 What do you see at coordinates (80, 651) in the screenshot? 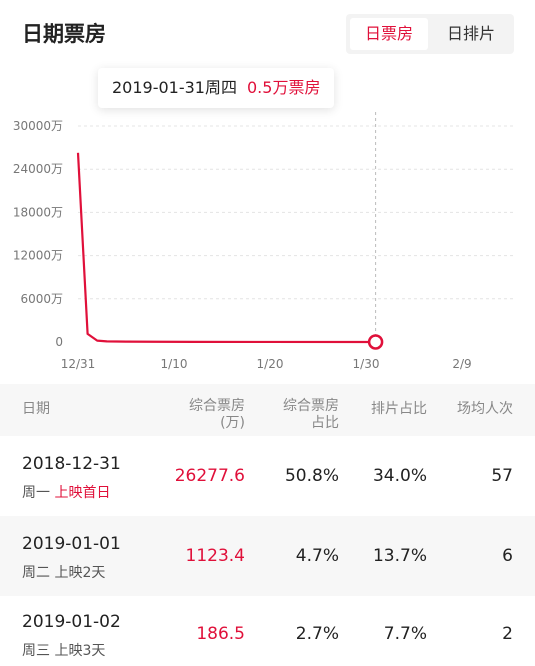
I see `release-status: 上映3天` at bounding box center [80, 651].